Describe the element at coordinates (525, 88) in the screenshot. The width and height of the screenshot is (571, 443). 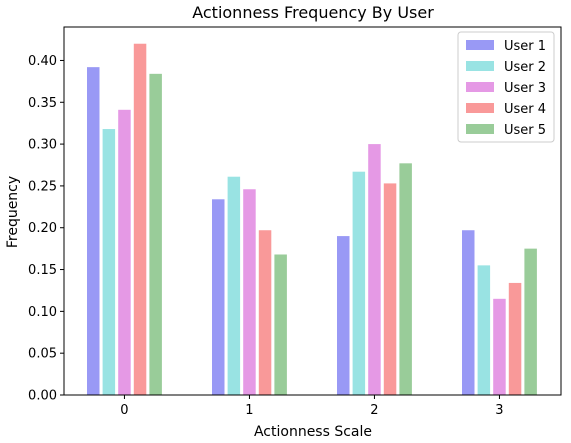
I see `legend-label: User 3` at that location.